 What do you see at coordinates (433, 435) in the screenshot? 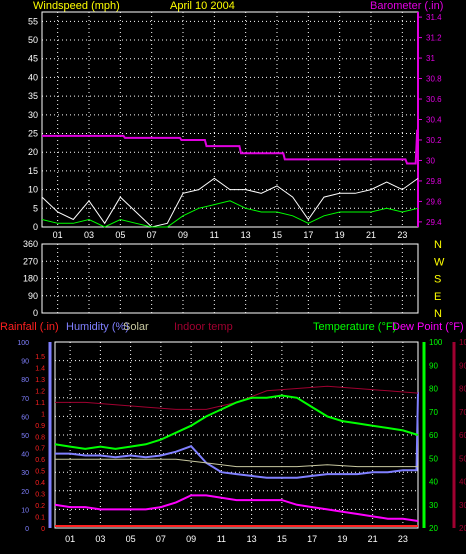
I see `temperature-tick-label: 60` at bounding box center [433, 435].